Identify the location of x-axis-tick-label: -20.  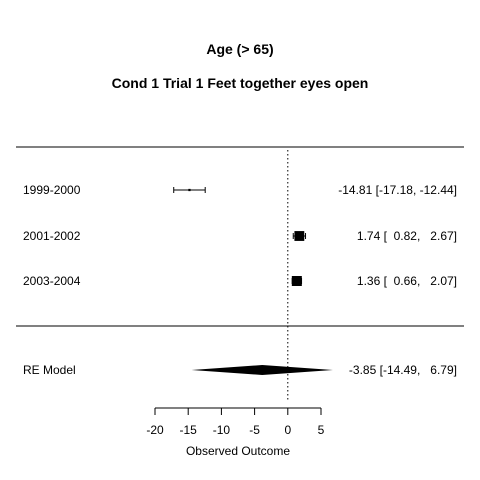
(155, 430).